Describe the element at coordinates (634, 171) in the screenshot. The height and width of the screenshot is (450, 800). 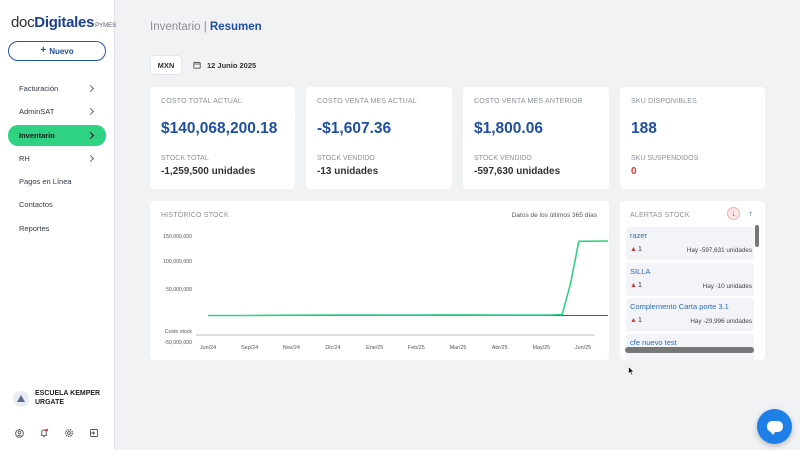
I see `kpi-sub-value: 0` at that location.